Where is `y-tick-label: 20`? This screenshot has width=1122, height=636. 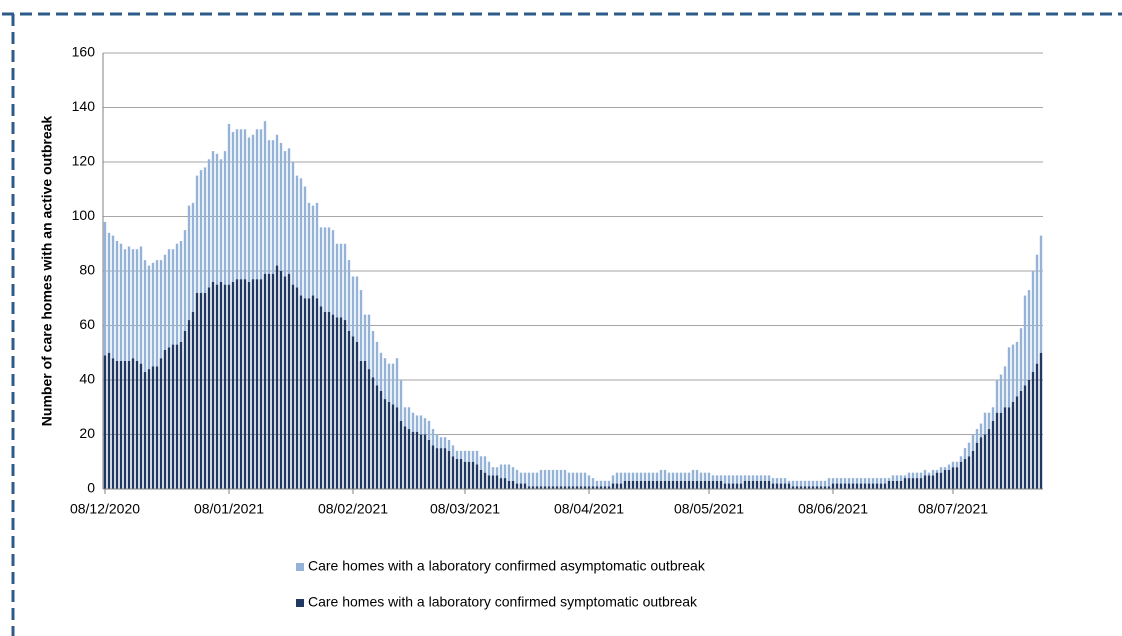 y-tick-label: 20 is located at coordinates (87, 433).